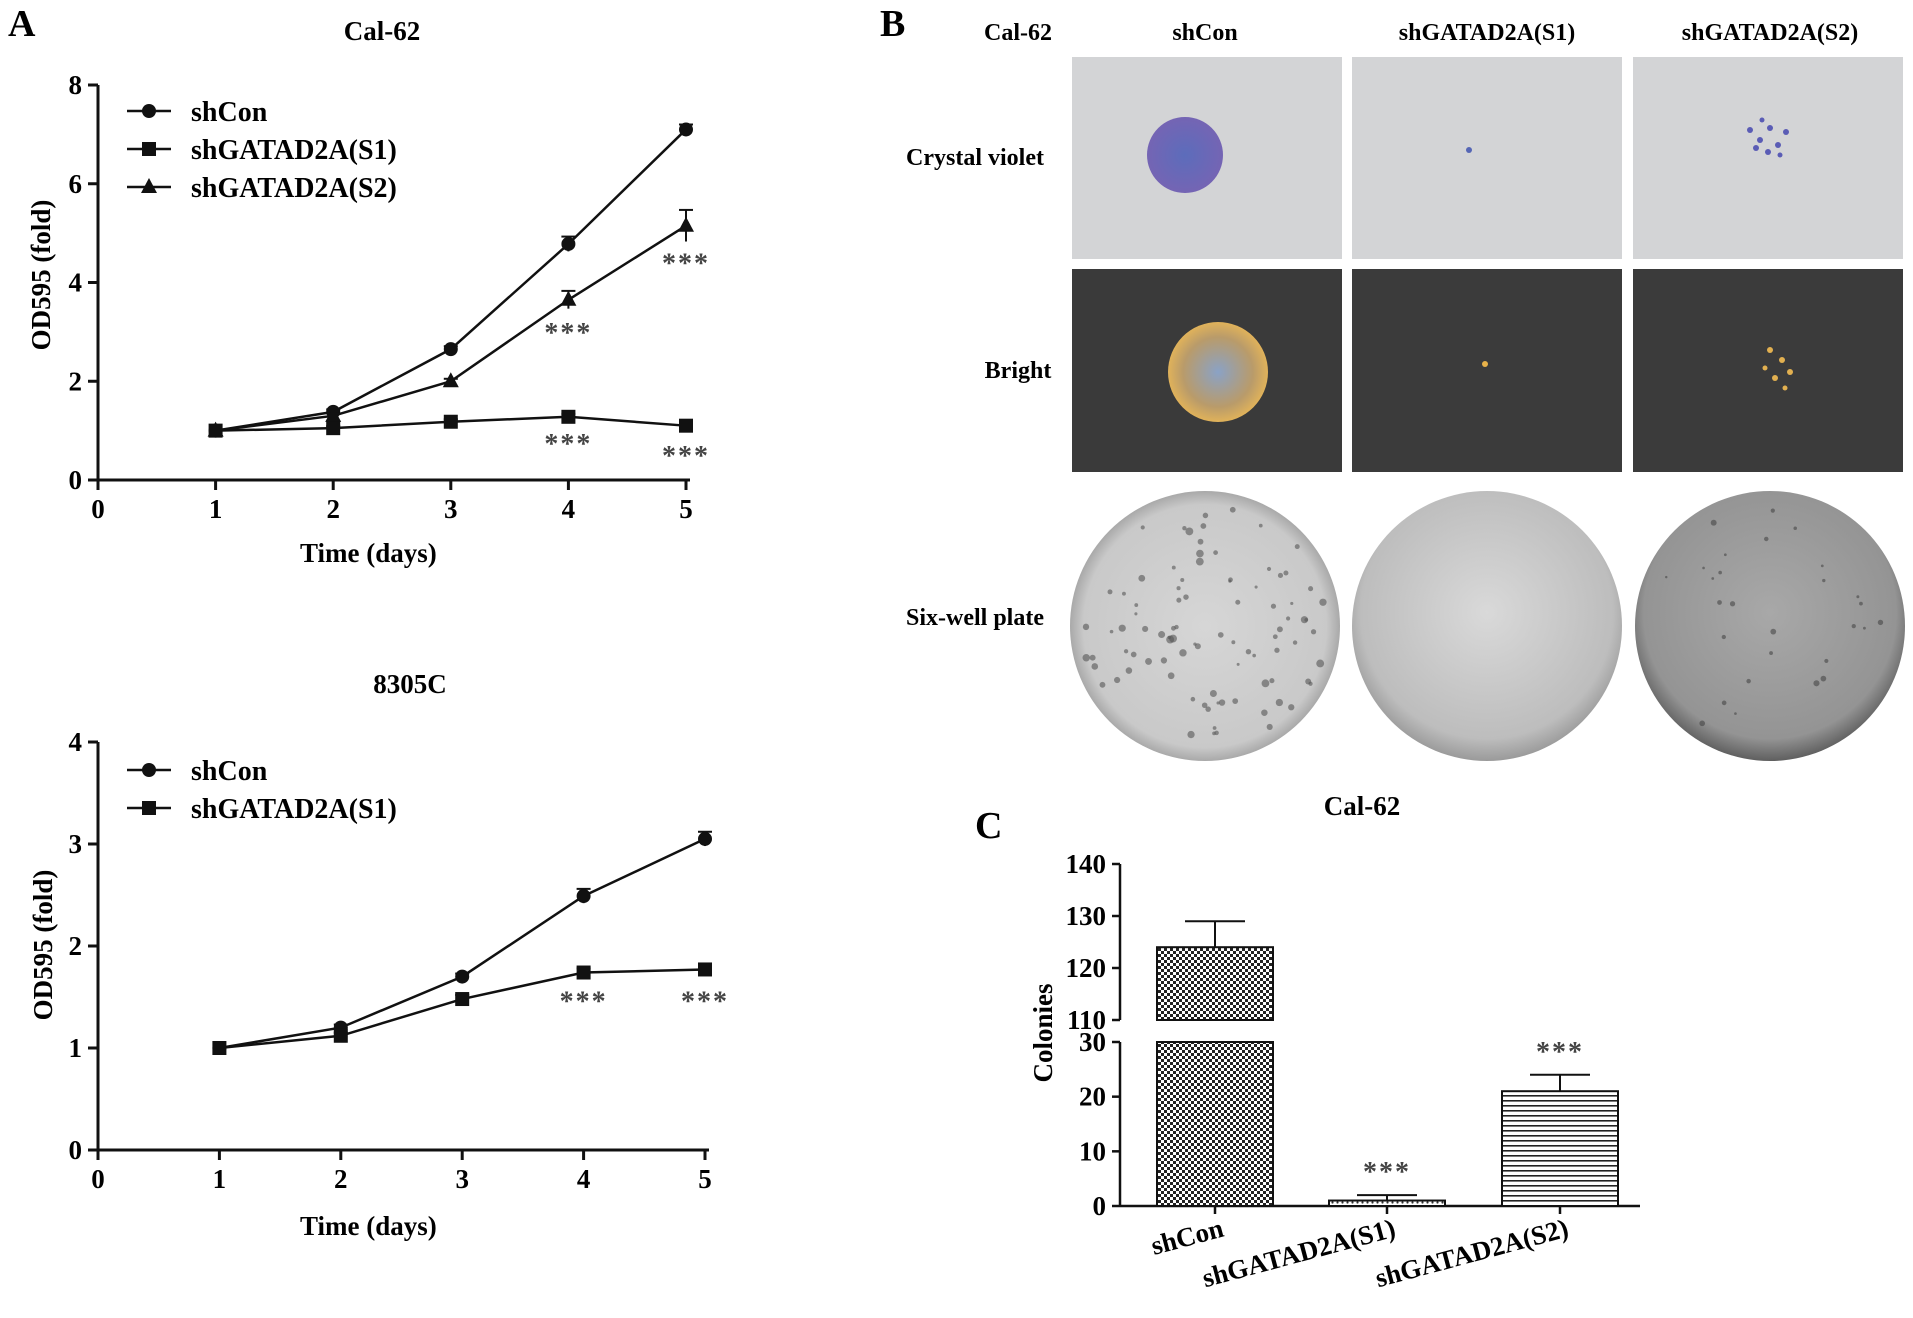 The width and height of the screenshot is (1913, 1318). Describe the element at coordinates (1043, 1032) in the screenshot. I see `chart3-ylabel: Colonies` at that location.